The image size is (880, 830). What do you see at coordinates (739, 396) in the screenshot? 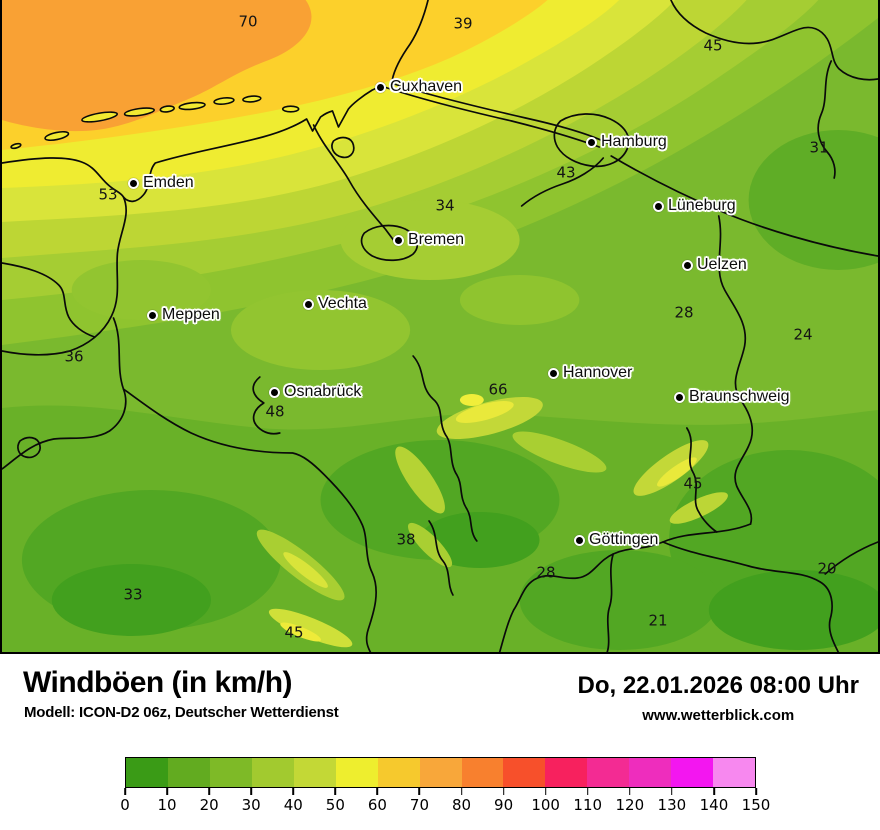
I see `city-label: Braunschweig` at bounding box center [739, 396].